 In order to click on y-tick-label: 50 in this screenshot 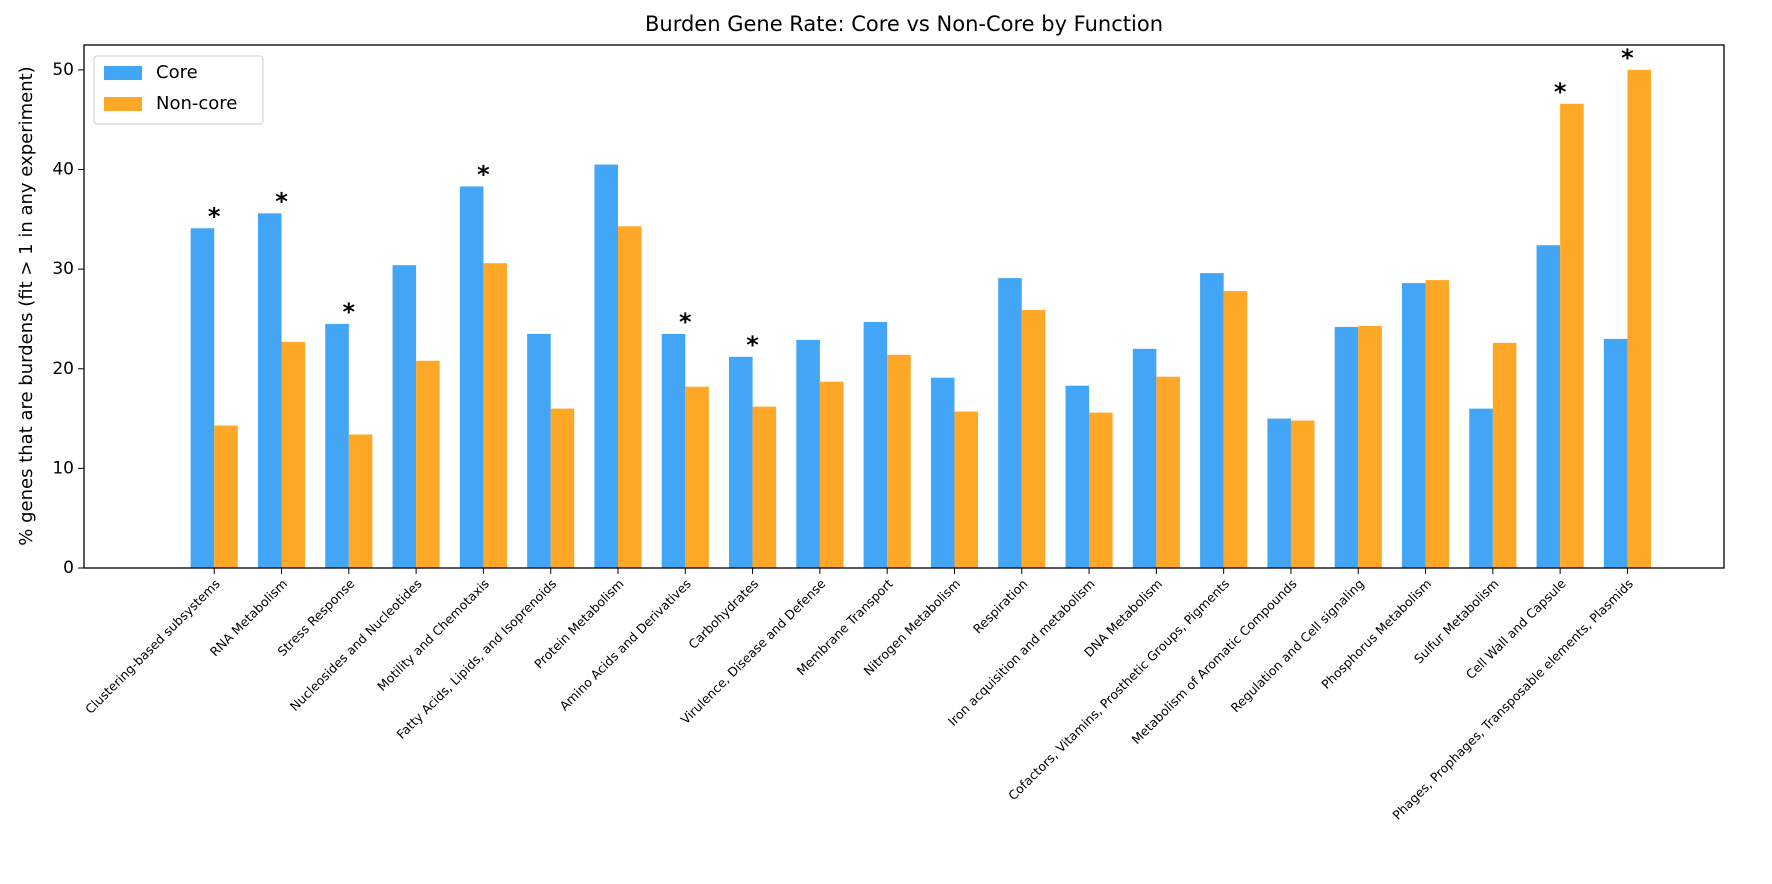, I will do `click(63, 70)`.